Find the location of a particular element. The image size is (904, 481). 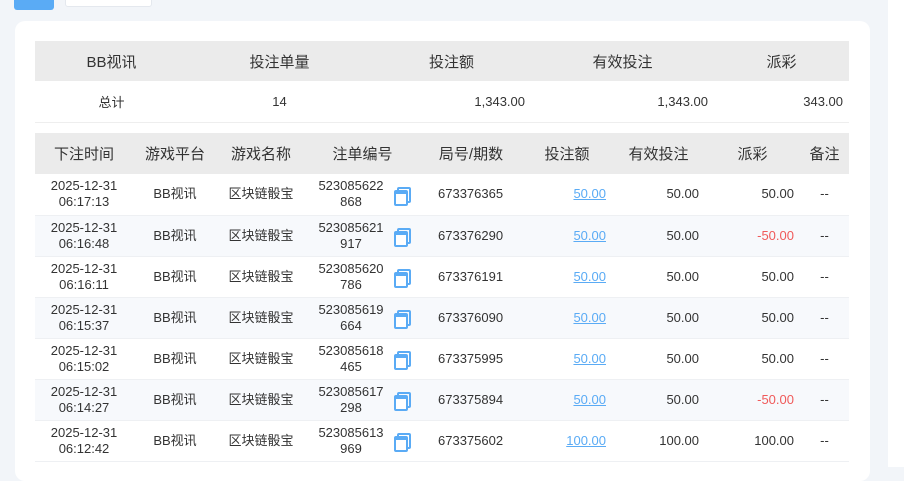

bet-time: 2025-12-31 06:16:11 is located at coordinates (84, 277).